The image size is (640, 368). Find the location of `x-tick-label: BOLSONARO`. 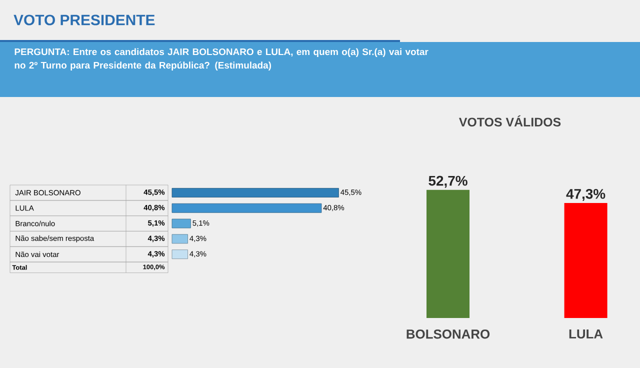

x-tick-label: BOLSONARO is located at coordinates (448, 334).